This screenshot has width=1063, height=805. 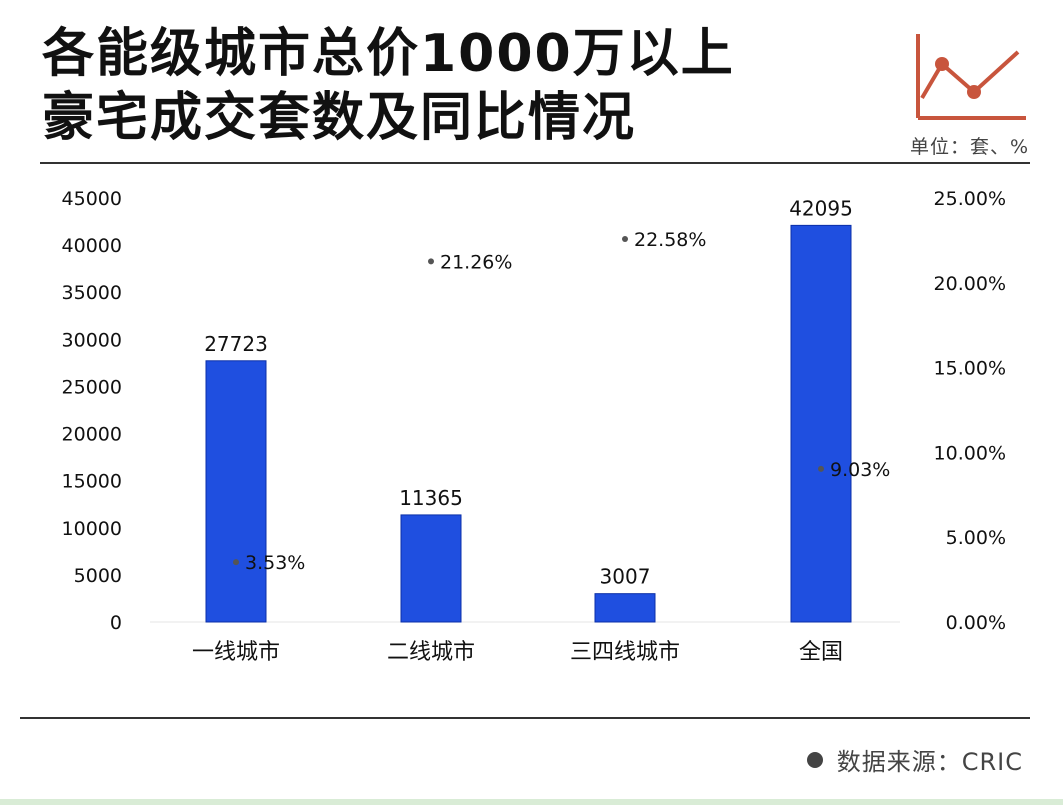 I want to click on y-tick-label: 35000, so click(x=92, y=293).